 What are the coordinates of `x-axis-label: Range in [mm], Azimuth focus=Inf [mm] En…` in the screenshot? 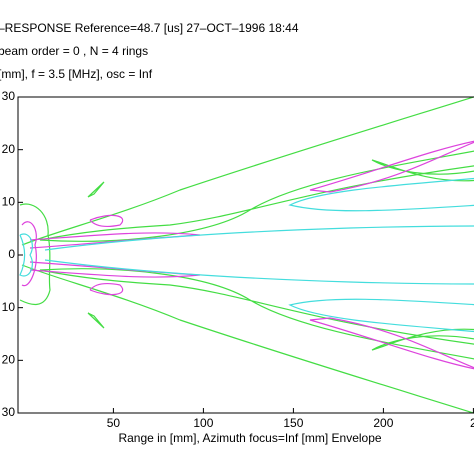 It's located at (249, 438).